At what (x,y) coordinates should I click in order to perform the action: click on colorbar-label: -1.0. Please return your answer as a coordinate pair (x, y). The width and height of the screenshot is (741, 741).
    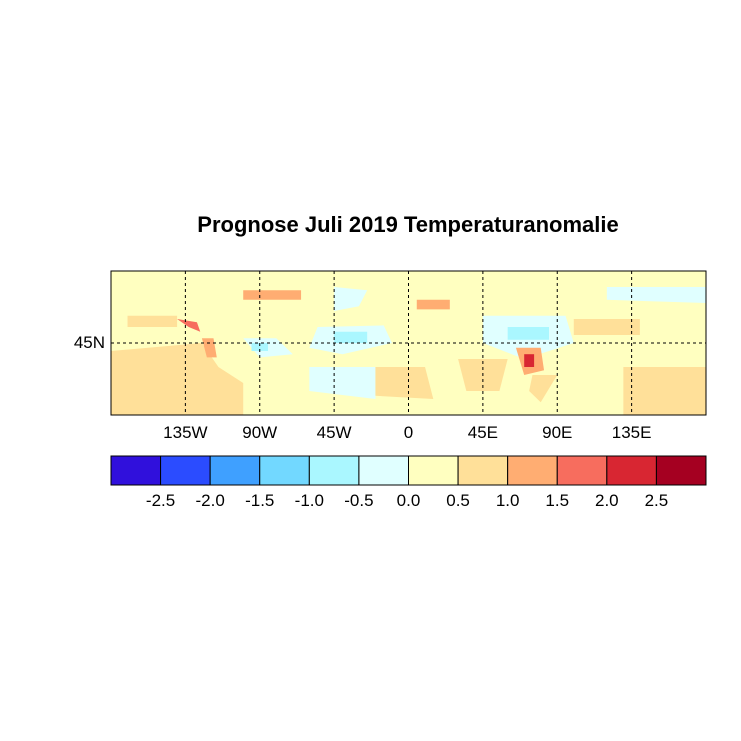
    Looking at the image, I should click on (309, 500).